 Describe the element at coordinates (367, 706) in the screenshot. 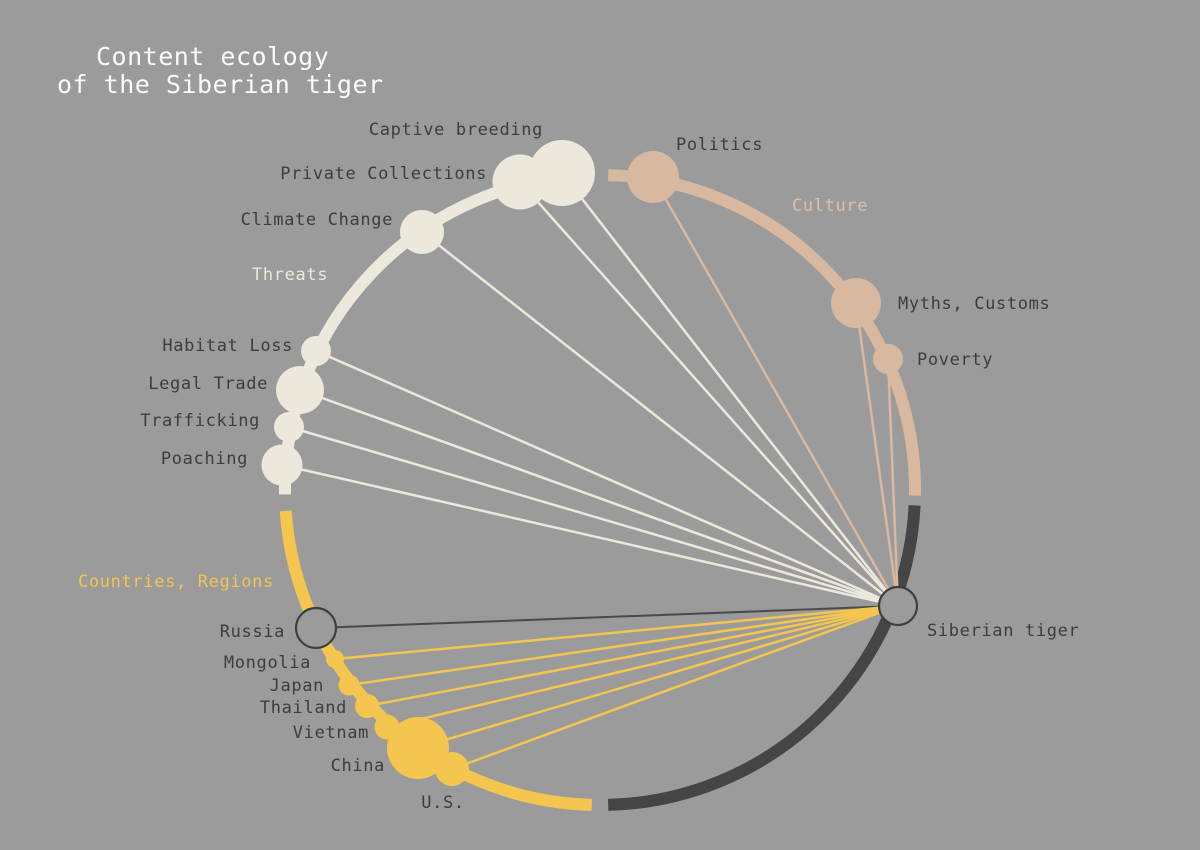

I see `node-thailand` at that location.